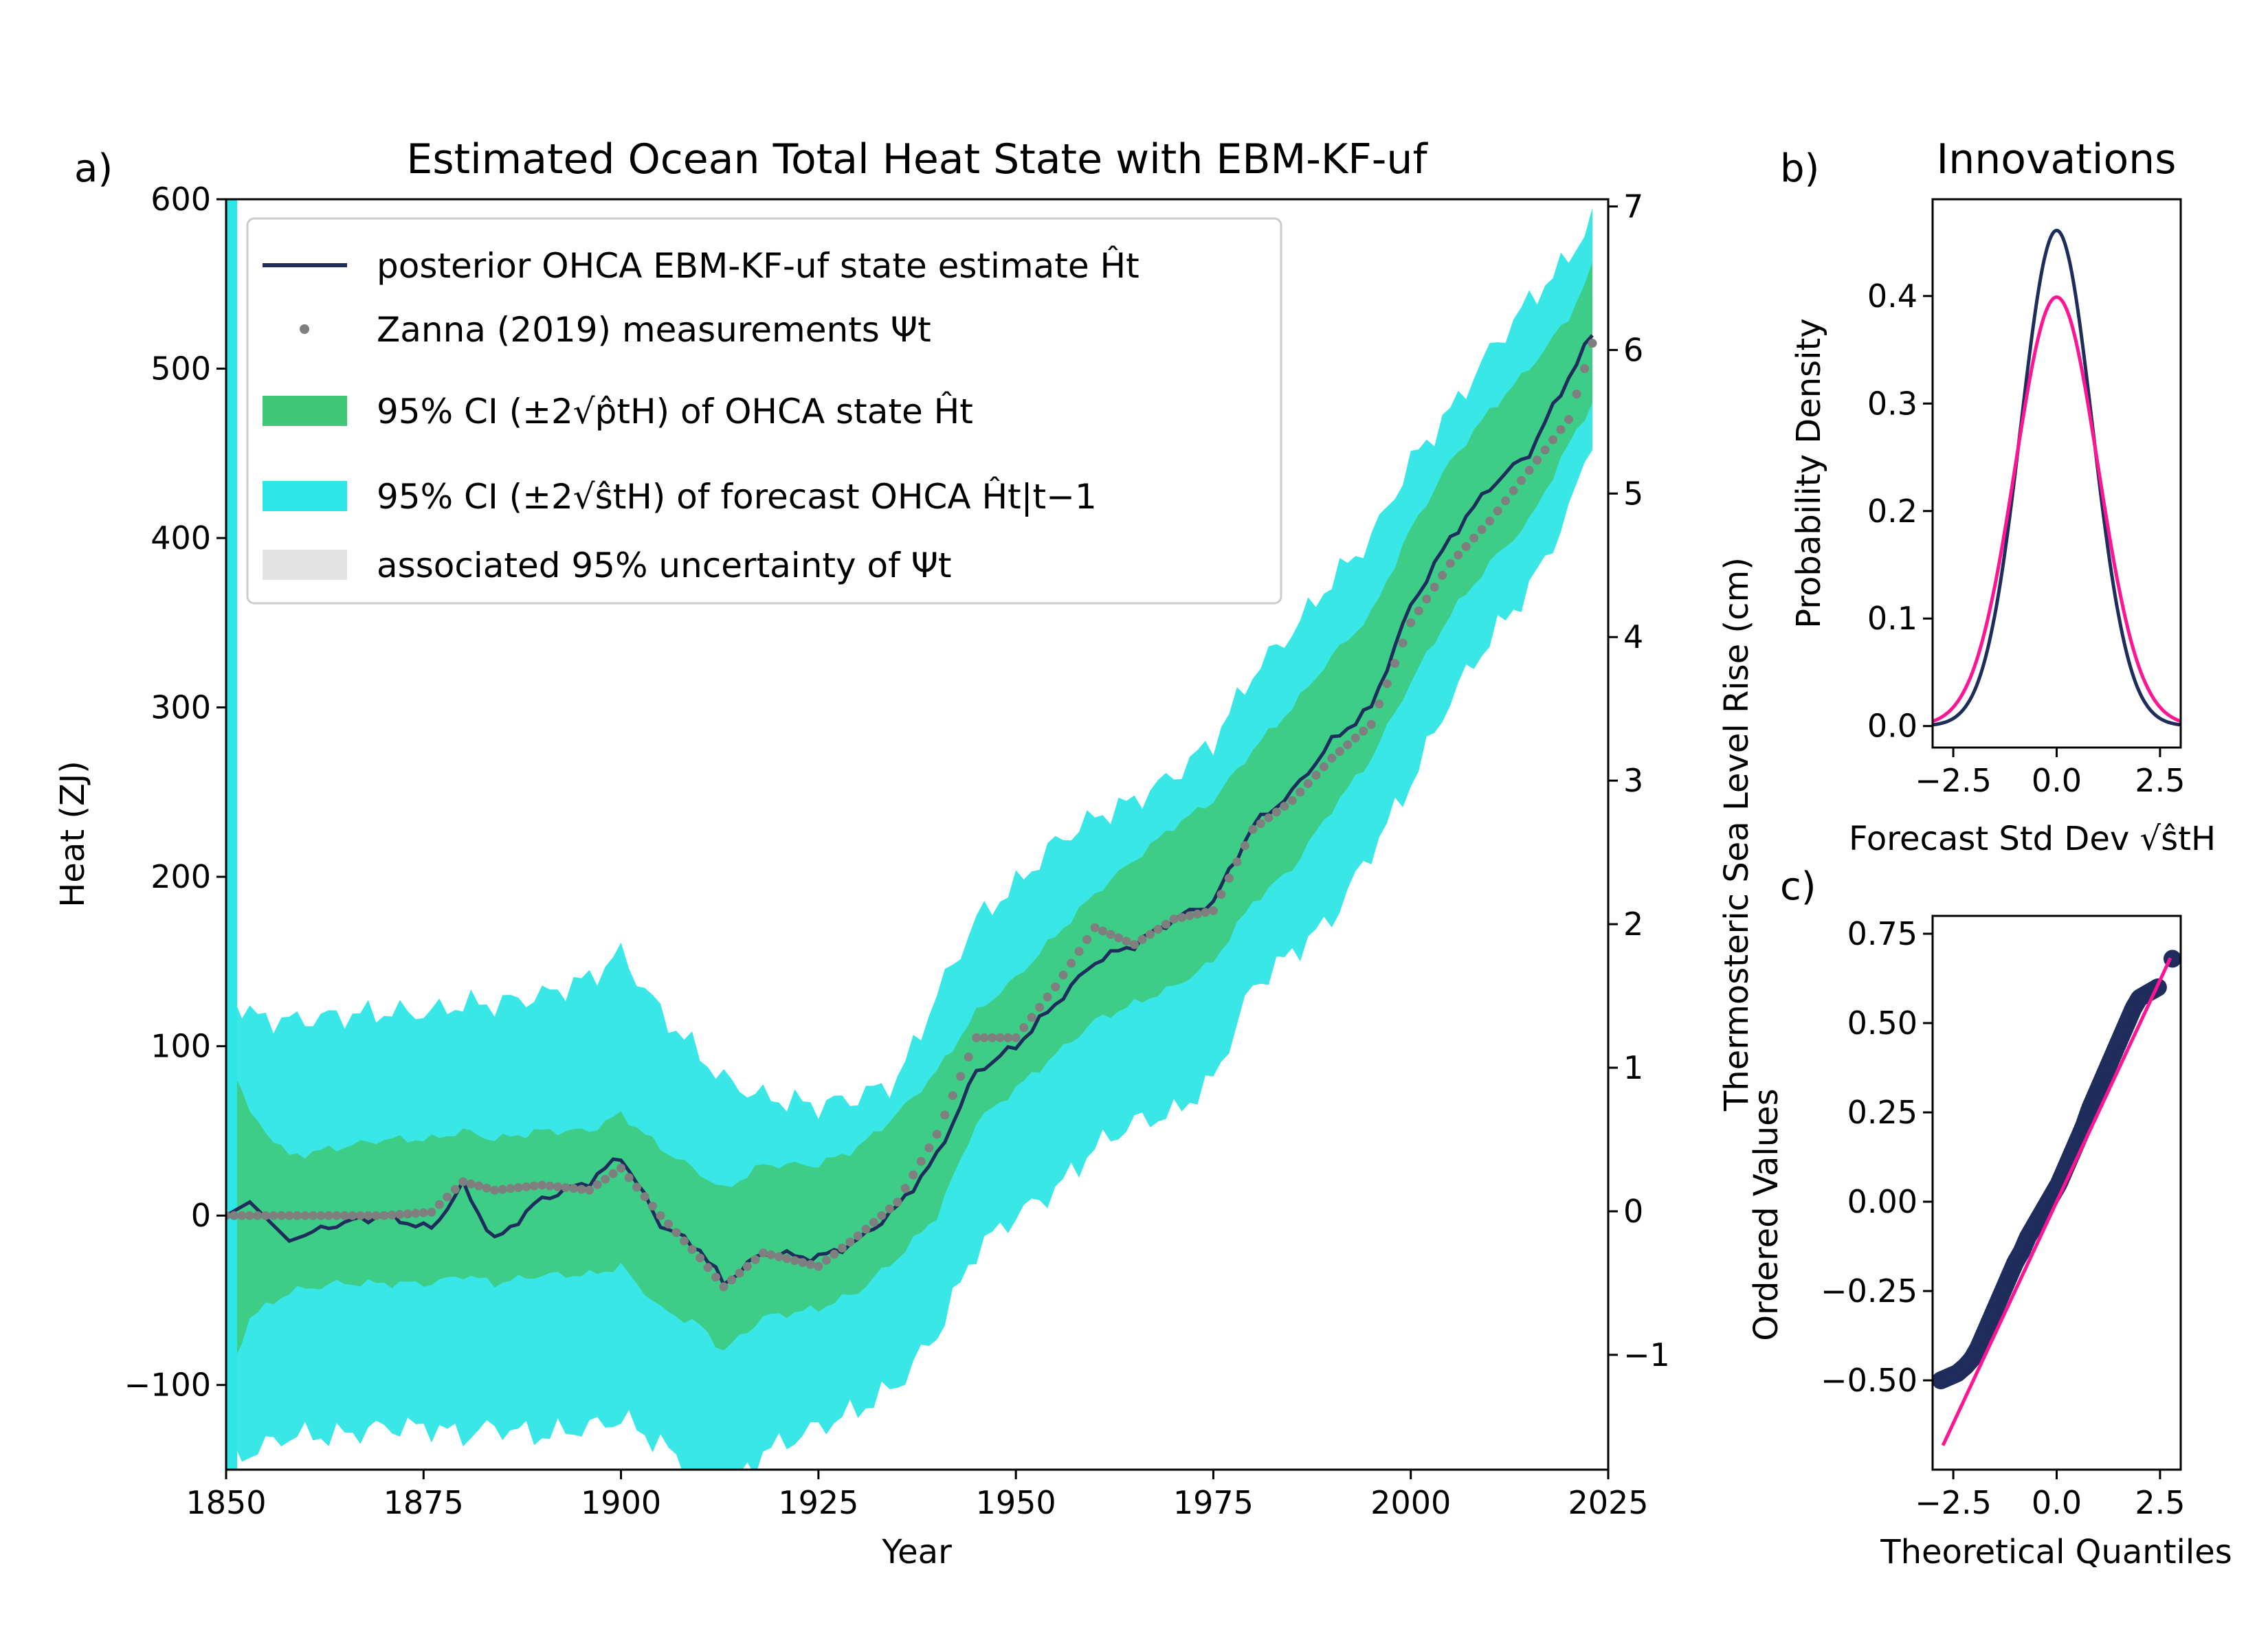 Image resolution: width=2268 pixels, height=1649 pixels. What do you see at coordinates (2056, 474) in the screenshot?
I see `panel-b-frame` at bounding box center [2056, 474].